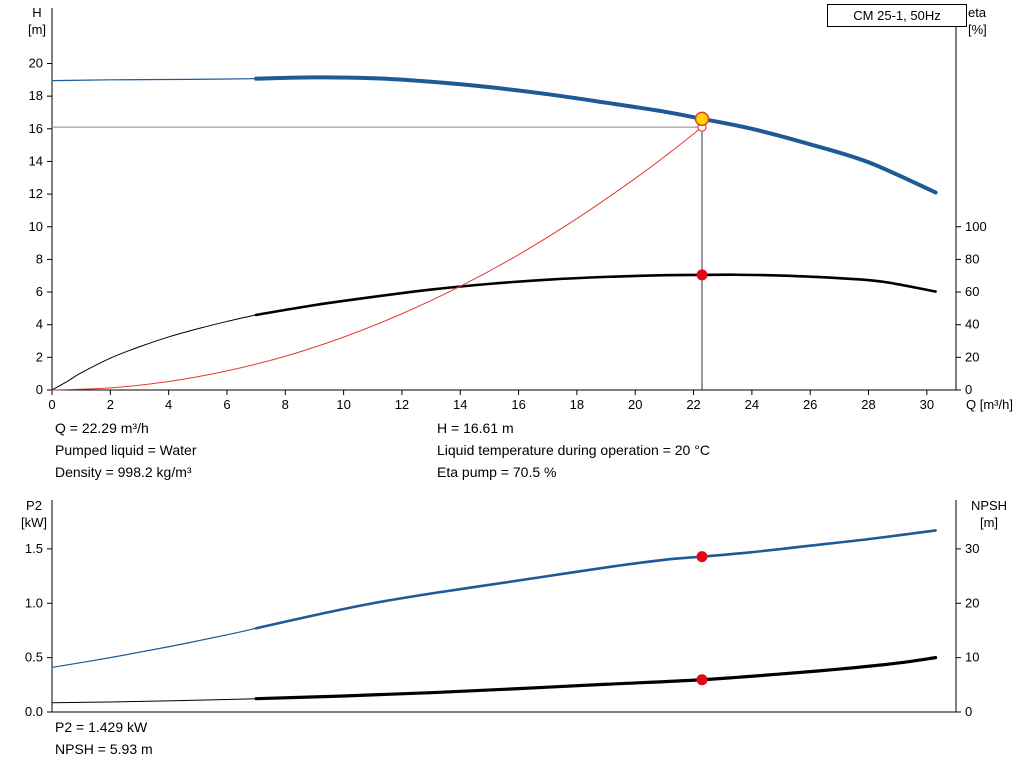 This screenshot has width=1024, height=781. Describe the element at coordinates (126, 450) in the screenshot. I see `readout-pumped-liquid: Pumped liquid = Water` at that location.